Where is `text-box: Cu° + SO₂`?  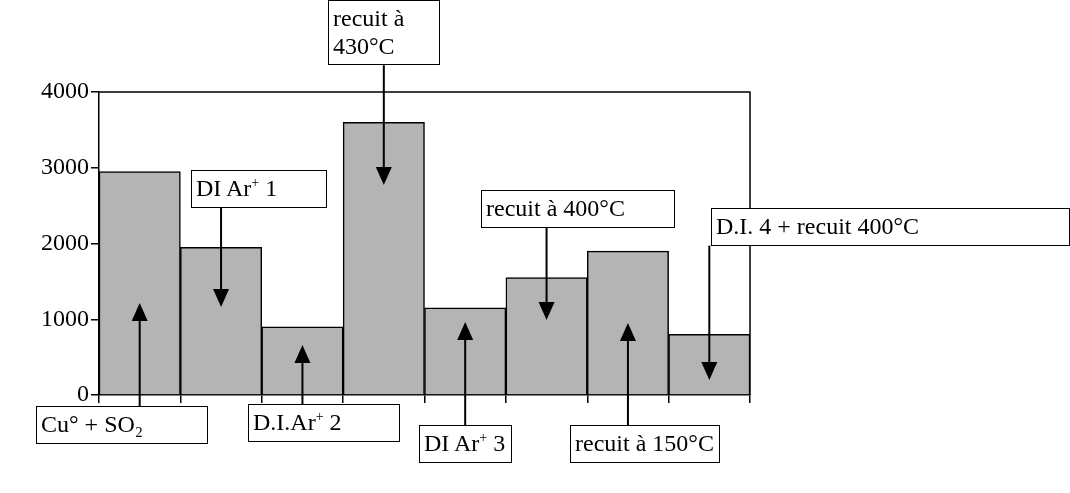 text-box: Cu° + SO₂ is located at coordinates (122, 425).